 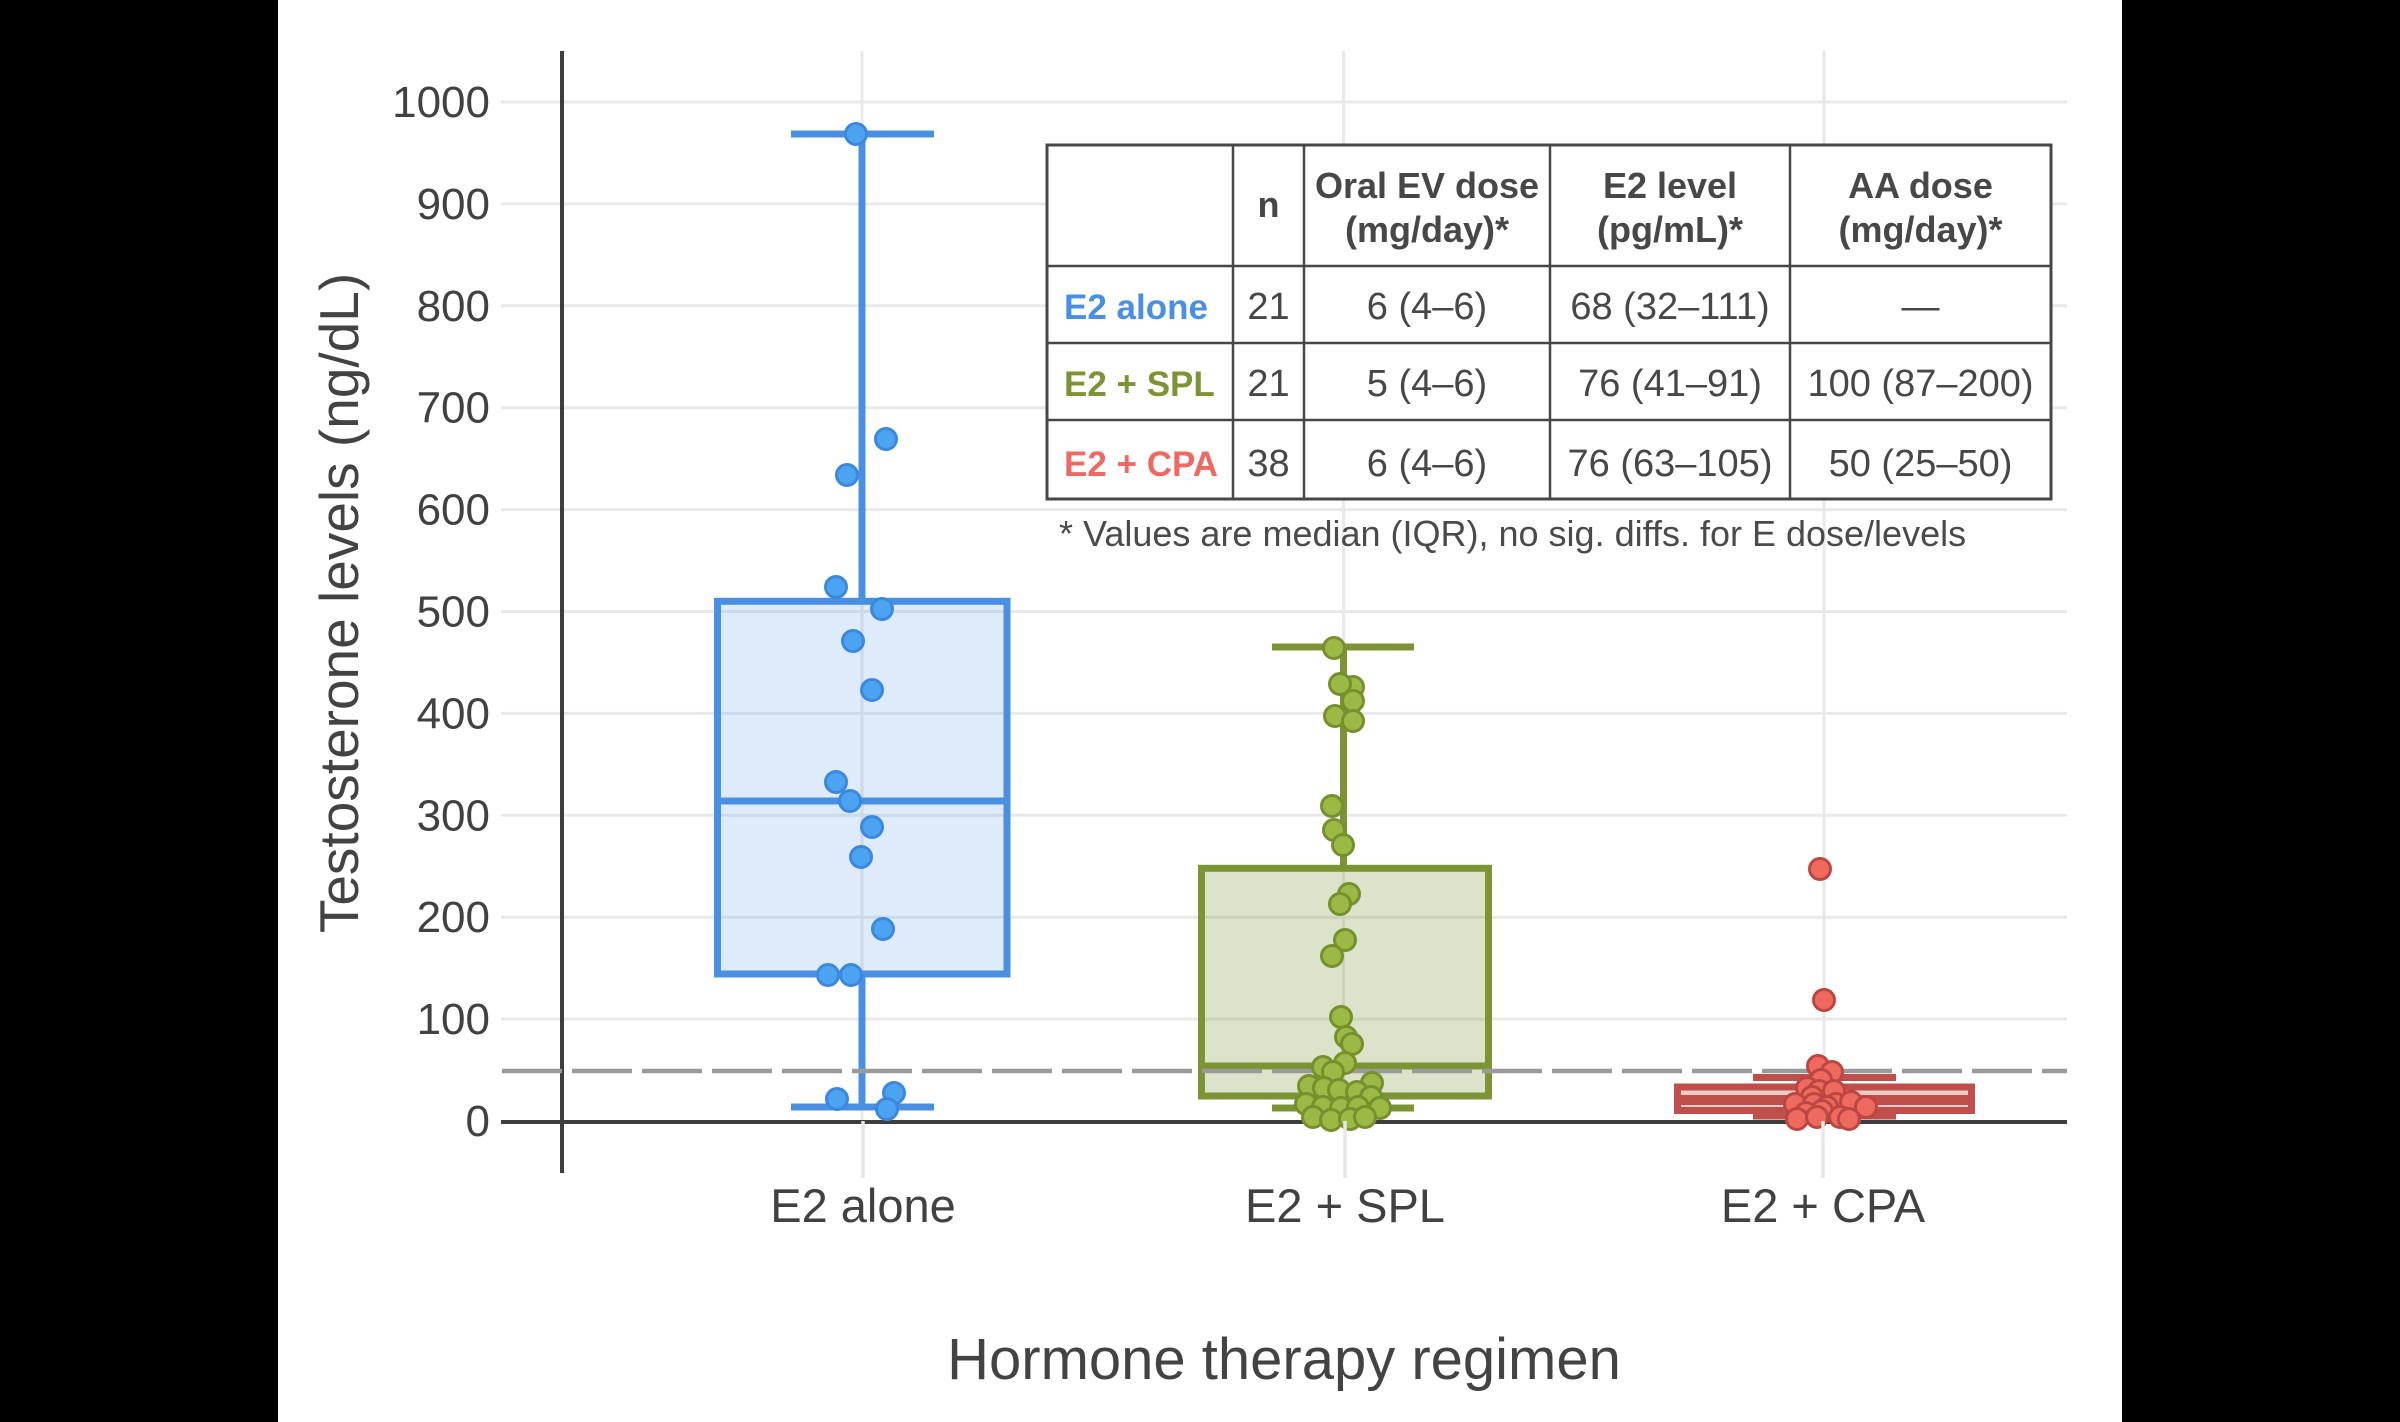 What do you see at coordinates (1284, 1359) in the screenshot?
I see `svg-text: Hormone therapy regimen` at bounding box center [1284, 1359].